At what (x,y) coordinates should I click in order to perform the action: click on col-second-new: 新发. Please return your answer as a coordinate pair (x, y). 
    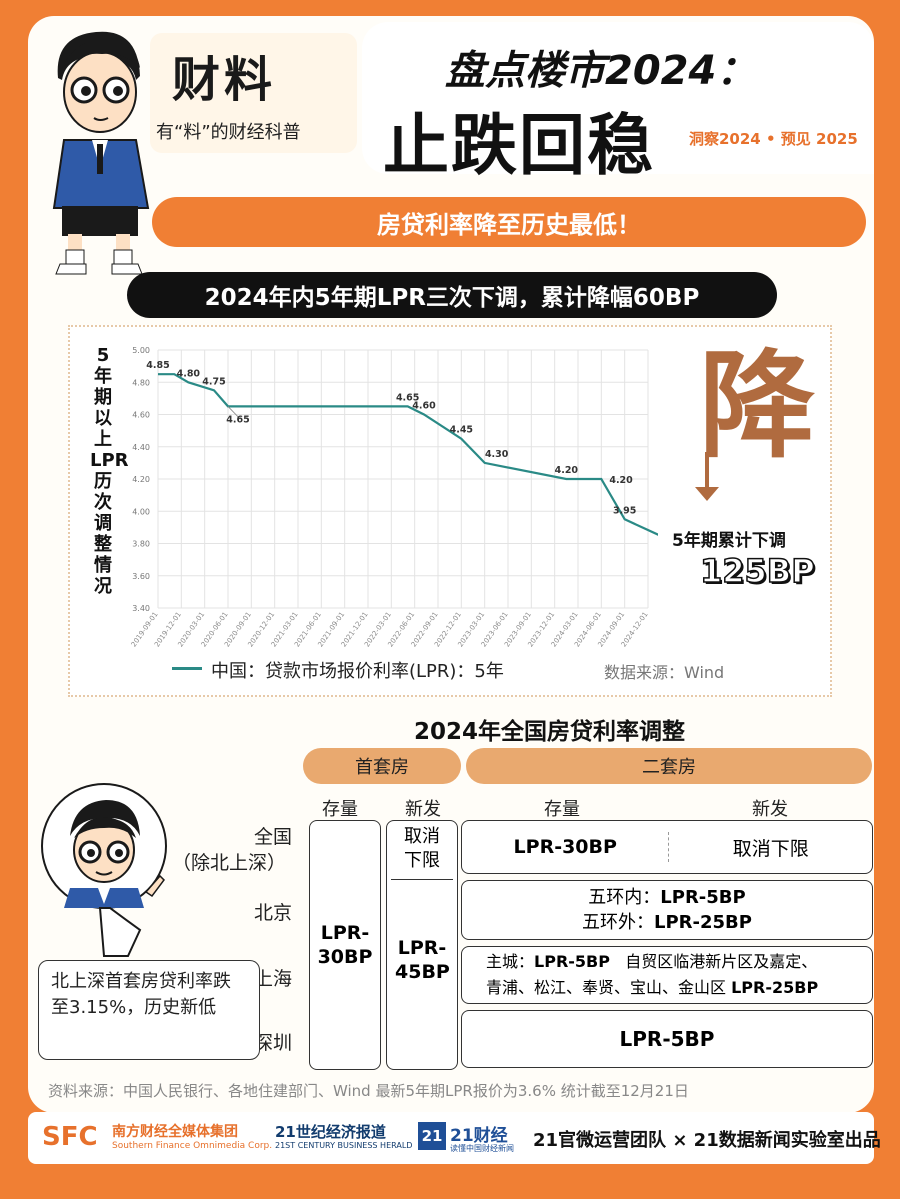
    Looking at the image, I should click on (770, 809).